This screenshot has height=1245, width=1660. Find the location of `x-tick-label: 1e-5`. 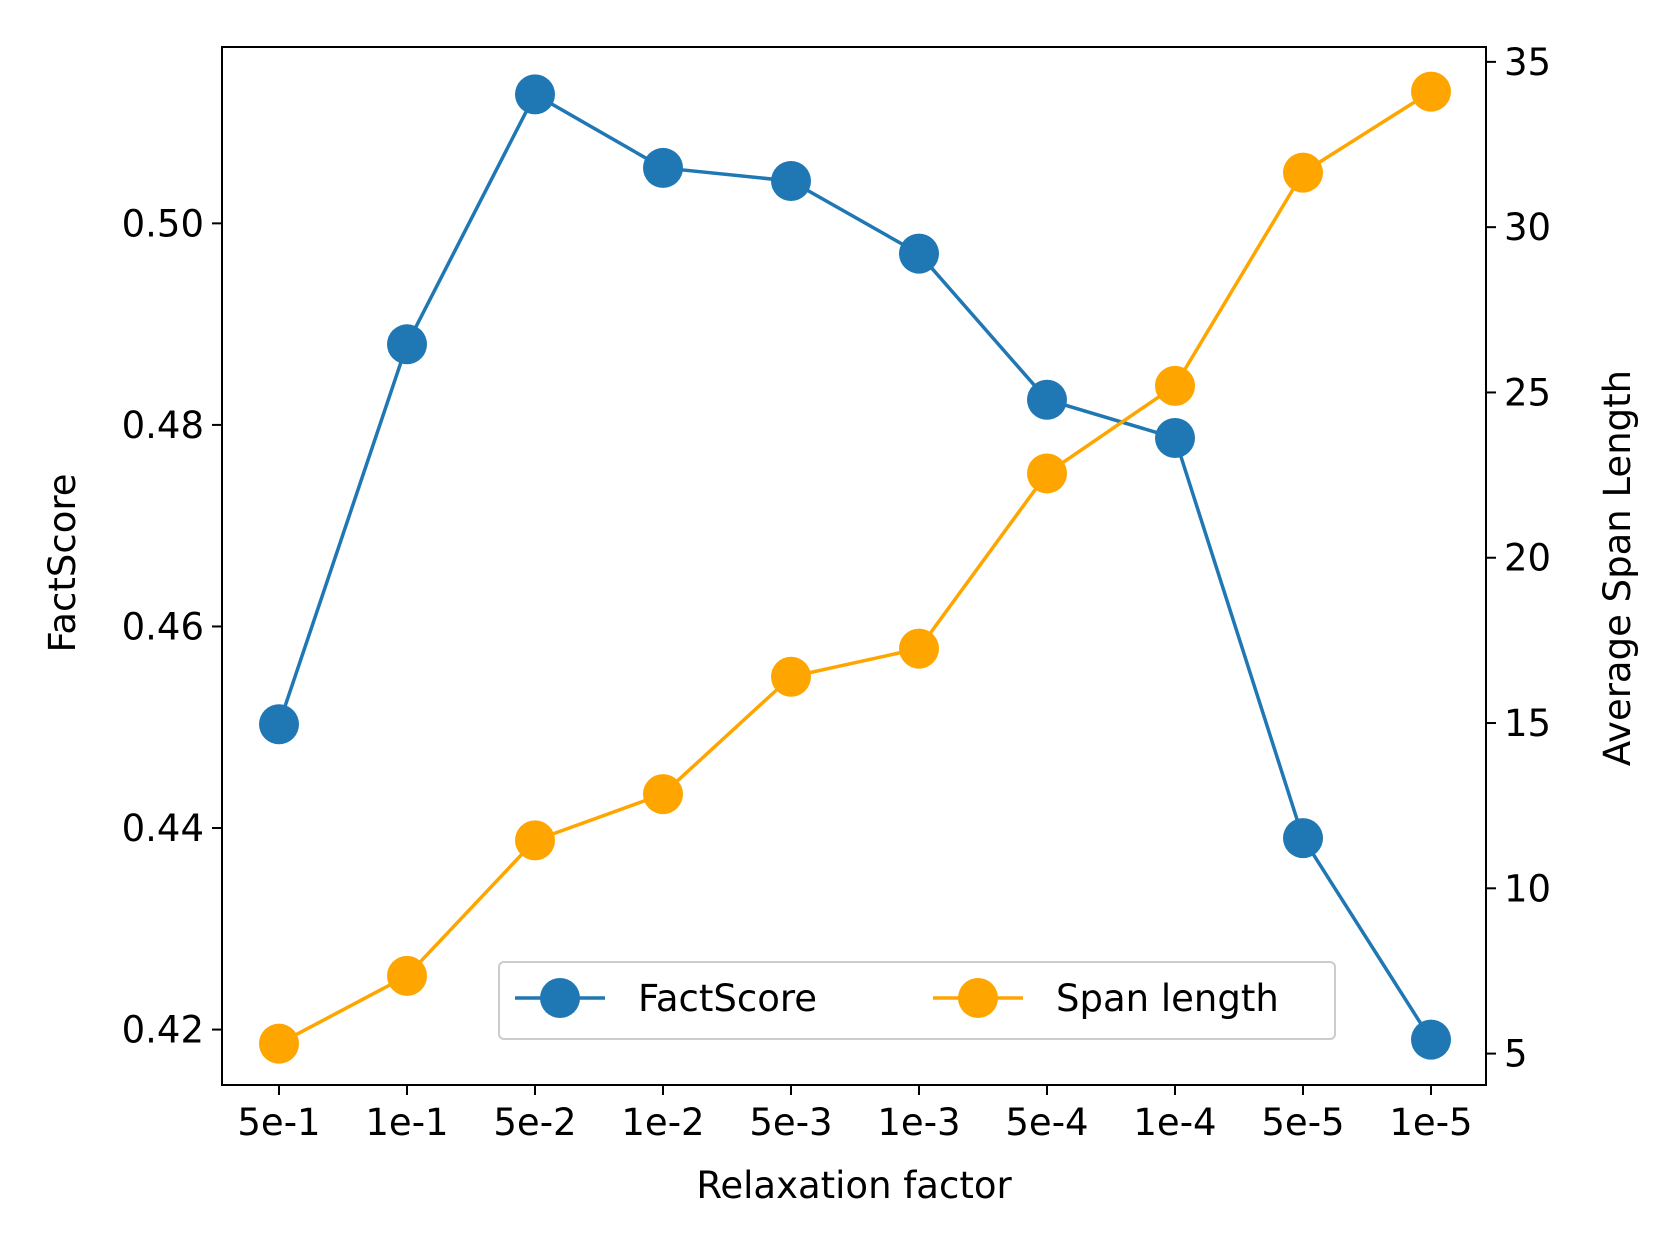

x-tick-label: 1e-5 is located at coordinates (1430, 1122).